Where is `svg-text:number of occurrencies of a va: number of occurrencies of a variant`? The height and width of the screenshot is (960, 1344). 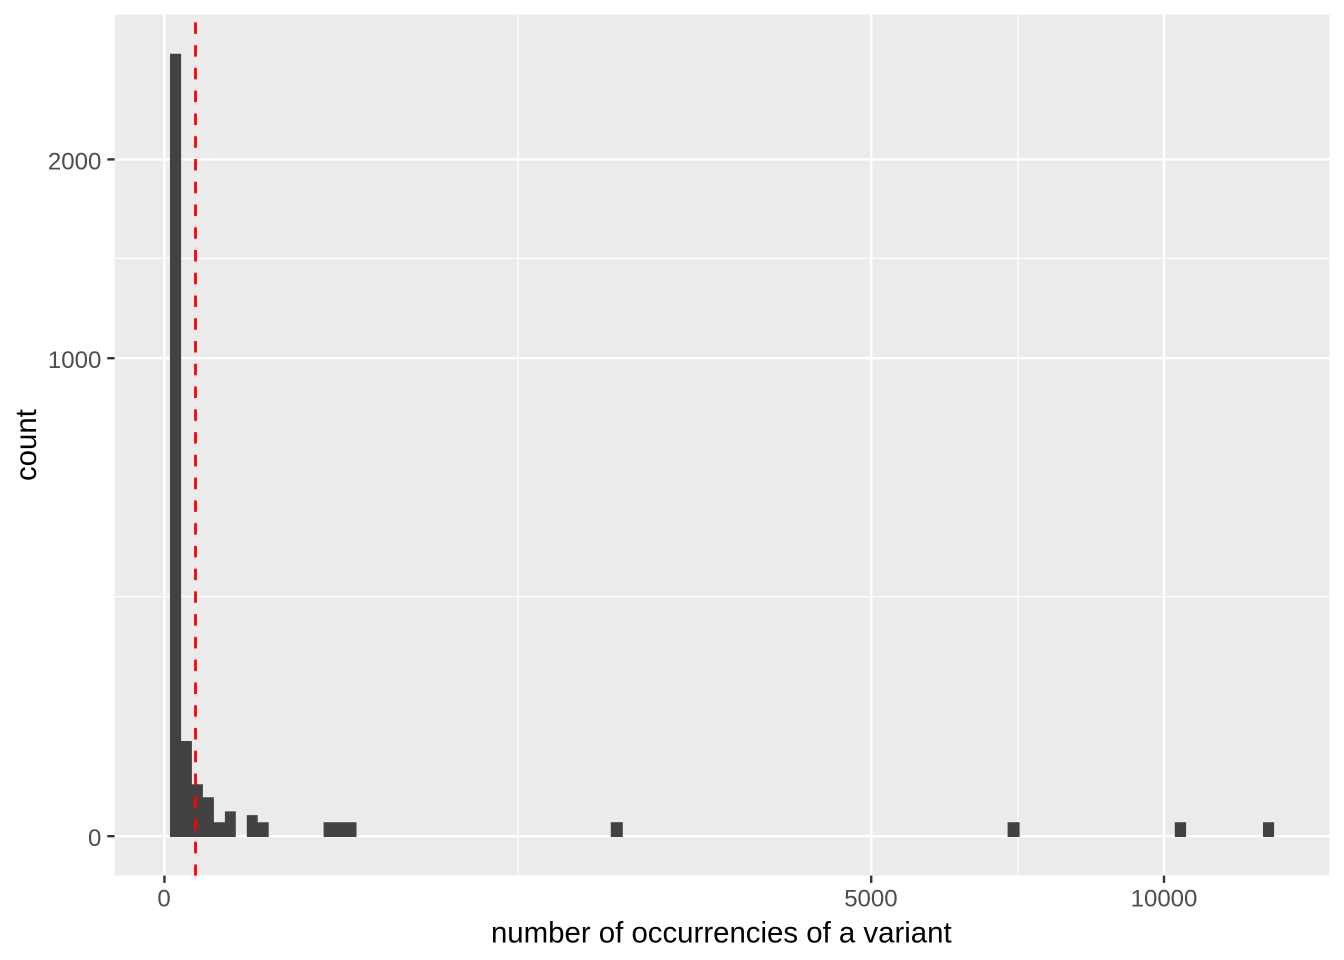
svg-text:number of occurrencies of a va: number of occurrencies of a variant is located at coordinates (721, 932).